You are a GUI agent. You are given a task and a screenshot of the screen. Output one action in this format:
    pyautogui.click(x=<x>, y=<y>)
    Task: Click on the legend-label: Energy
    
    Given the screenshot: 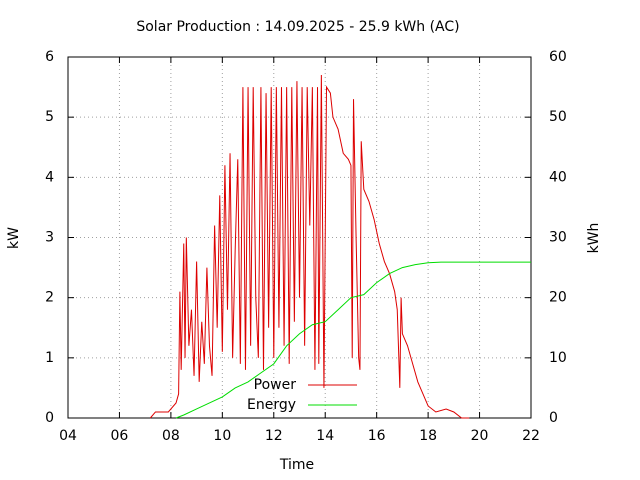 What is the action you would take?
    pyautogui.click(x=271, y=405)
    